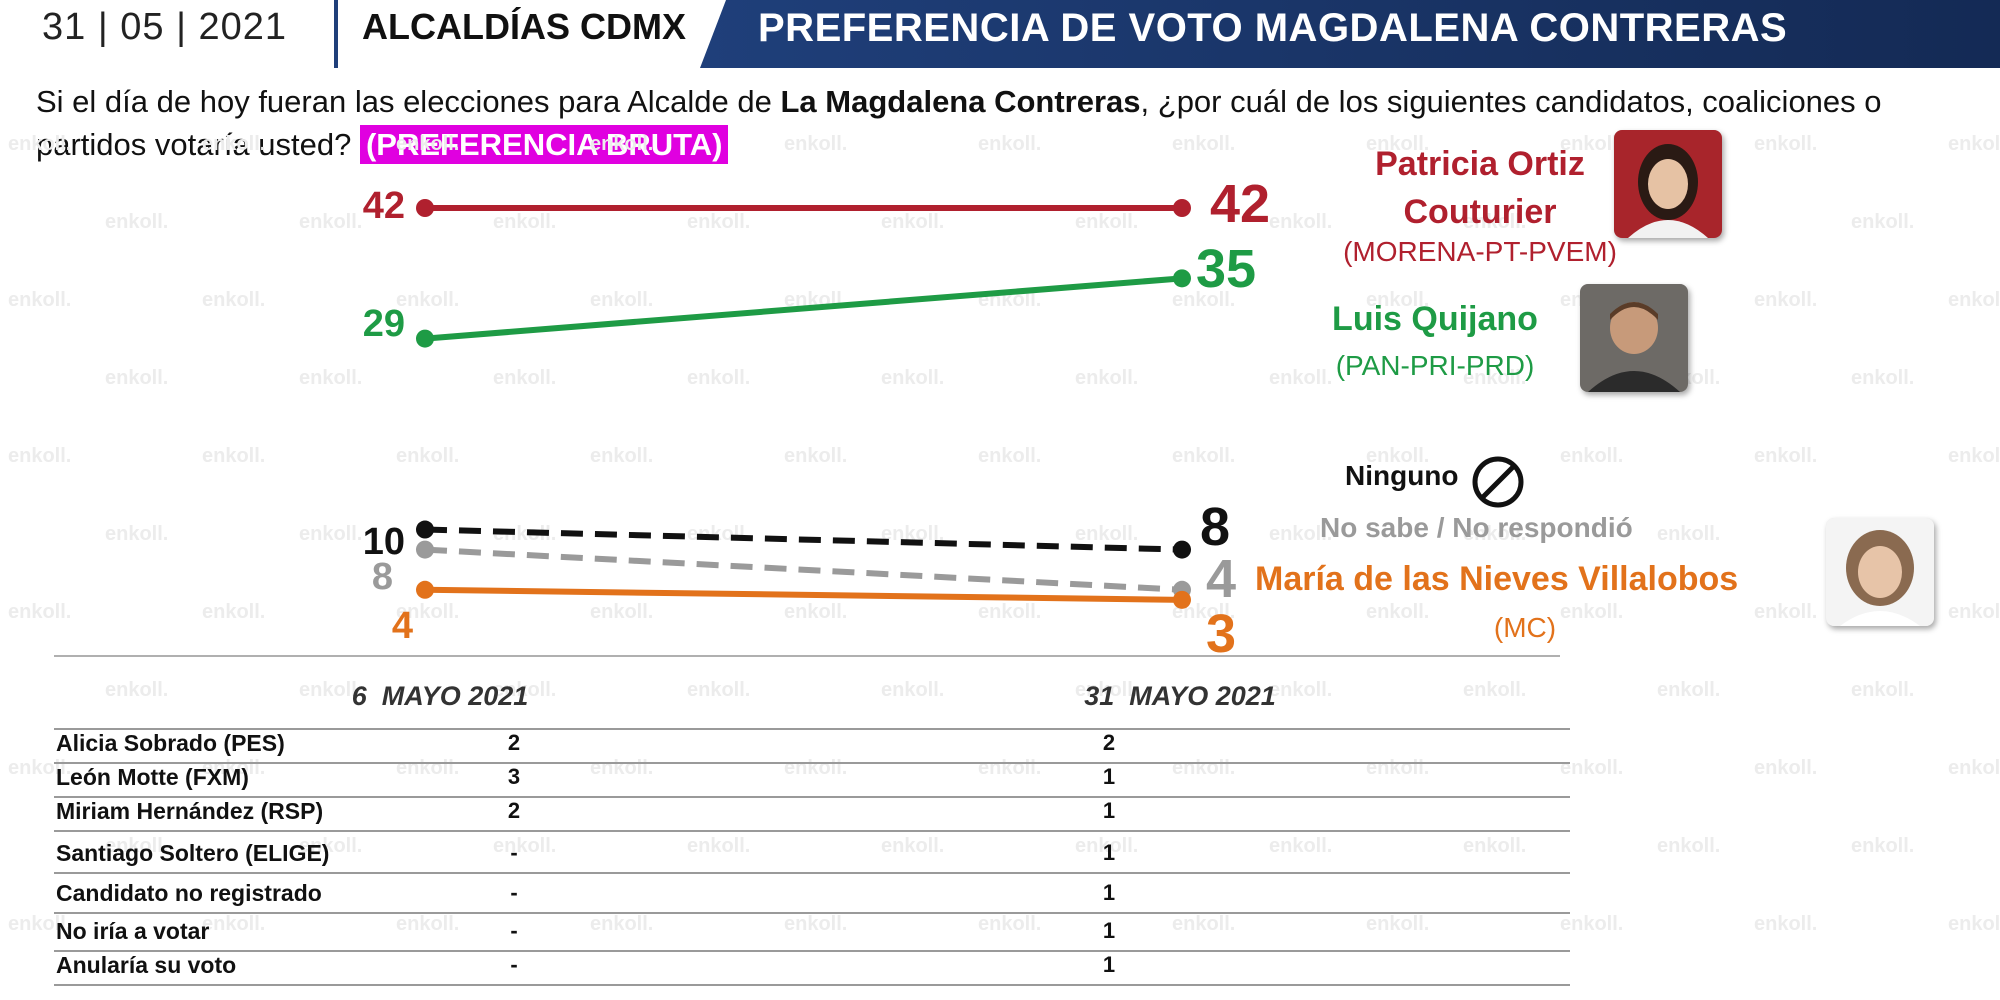  I want to click on data-label: 4, so click(402, 626).